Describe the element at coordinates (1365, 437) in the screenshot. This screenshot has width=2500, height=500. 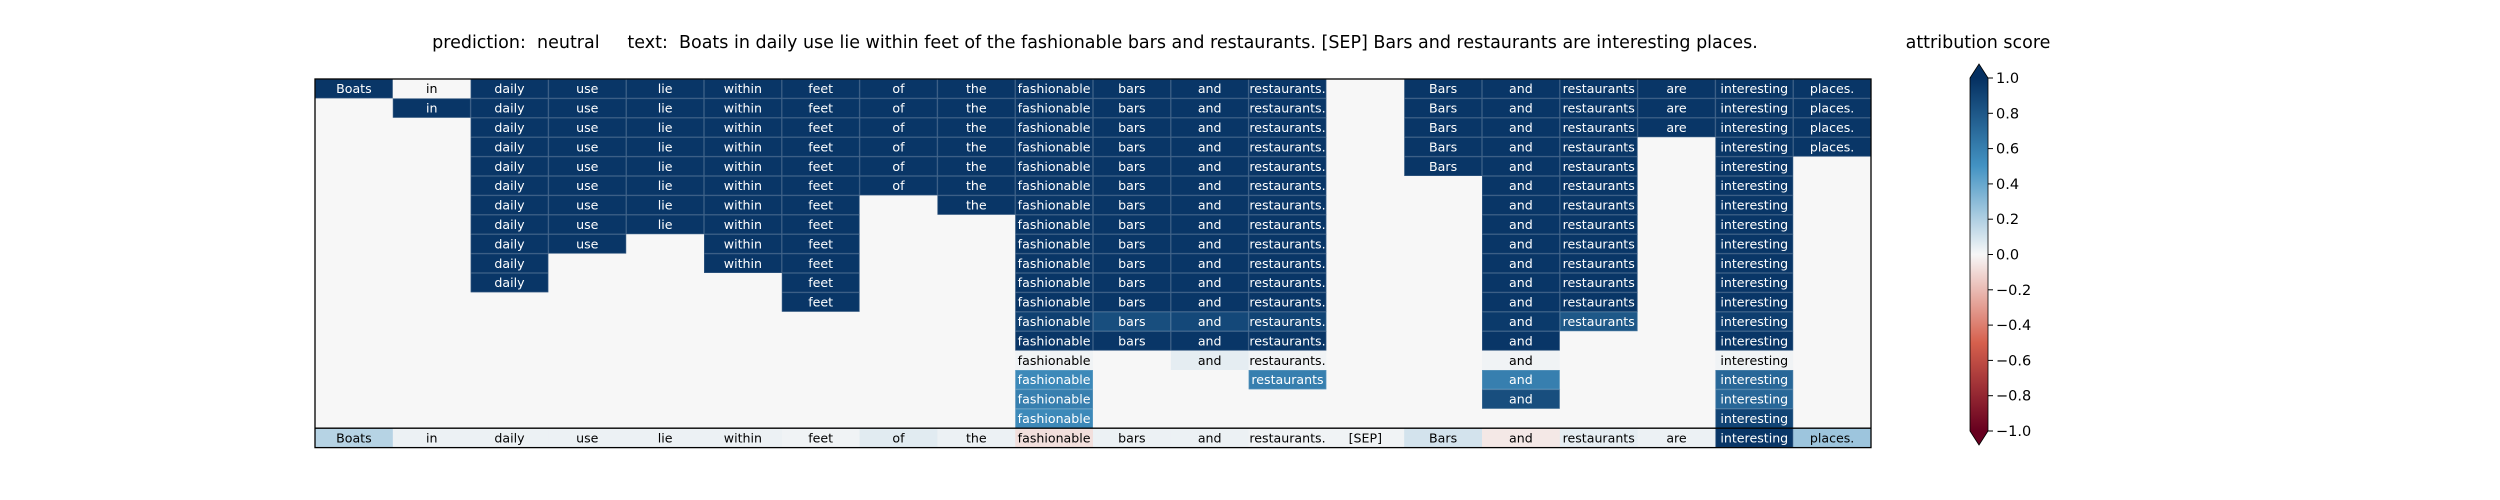
I see `token-label: [SEP]` at that location.